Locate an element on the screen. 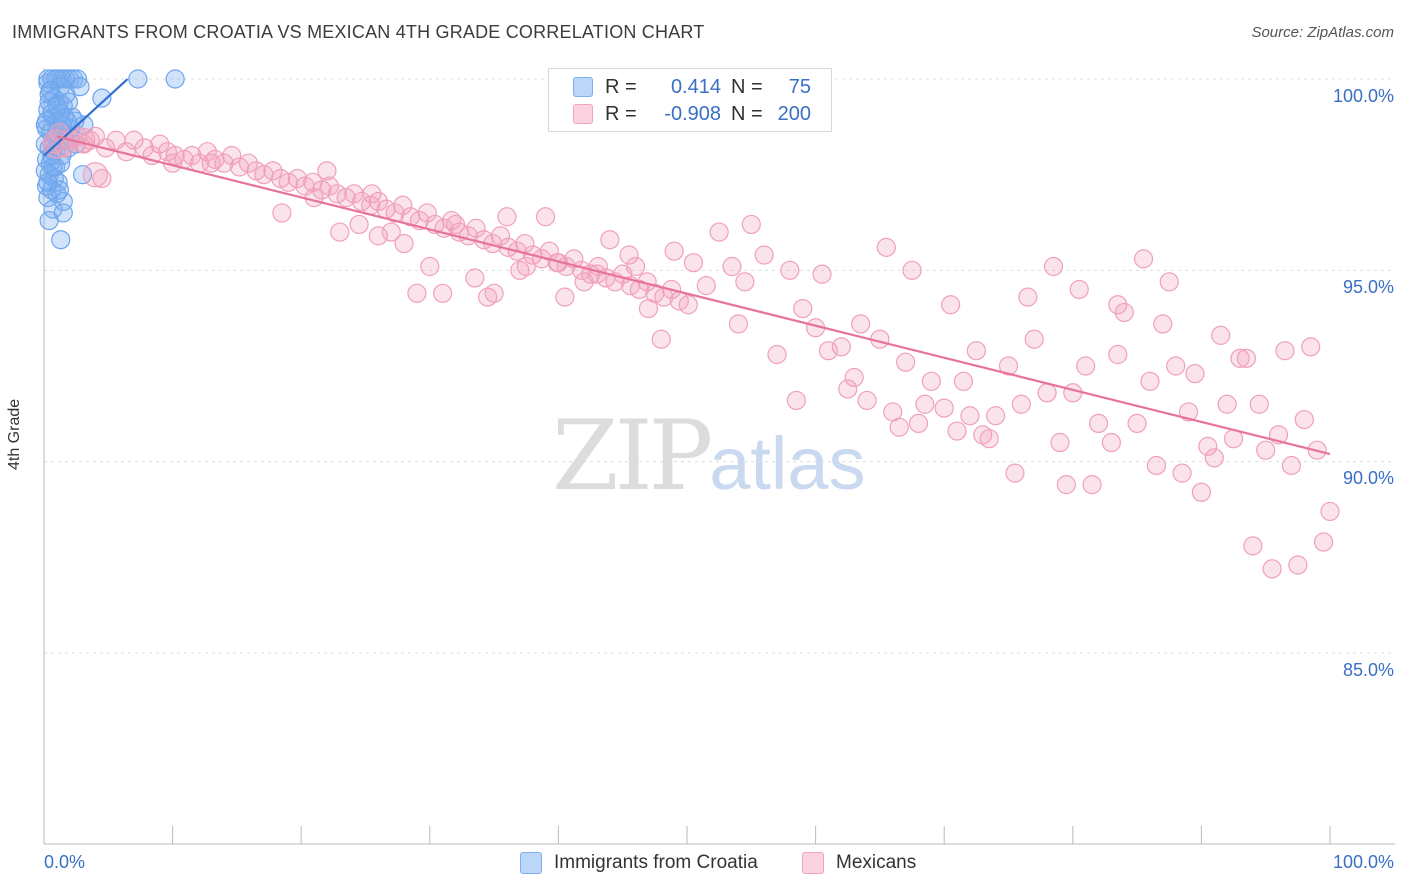 Image resolution: width=1406 pixels, height=892 pixels. y-tick-label: 100.0% is located at coordinates (1363, 96).